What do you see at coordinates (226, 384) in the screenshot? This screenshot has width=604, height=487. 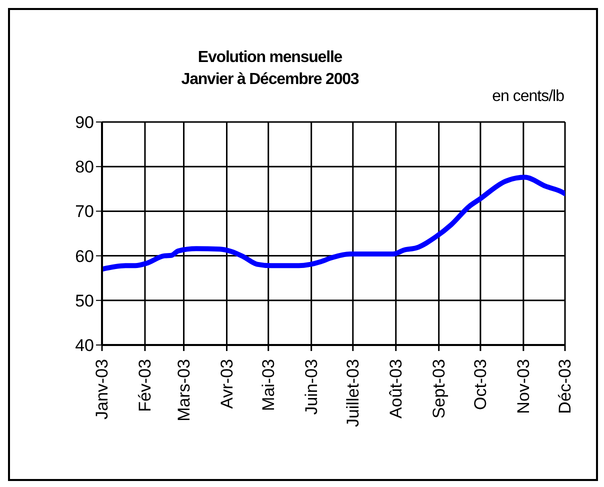 I see `x-tick-label: Avr-03` at bounding box center [226, 384].